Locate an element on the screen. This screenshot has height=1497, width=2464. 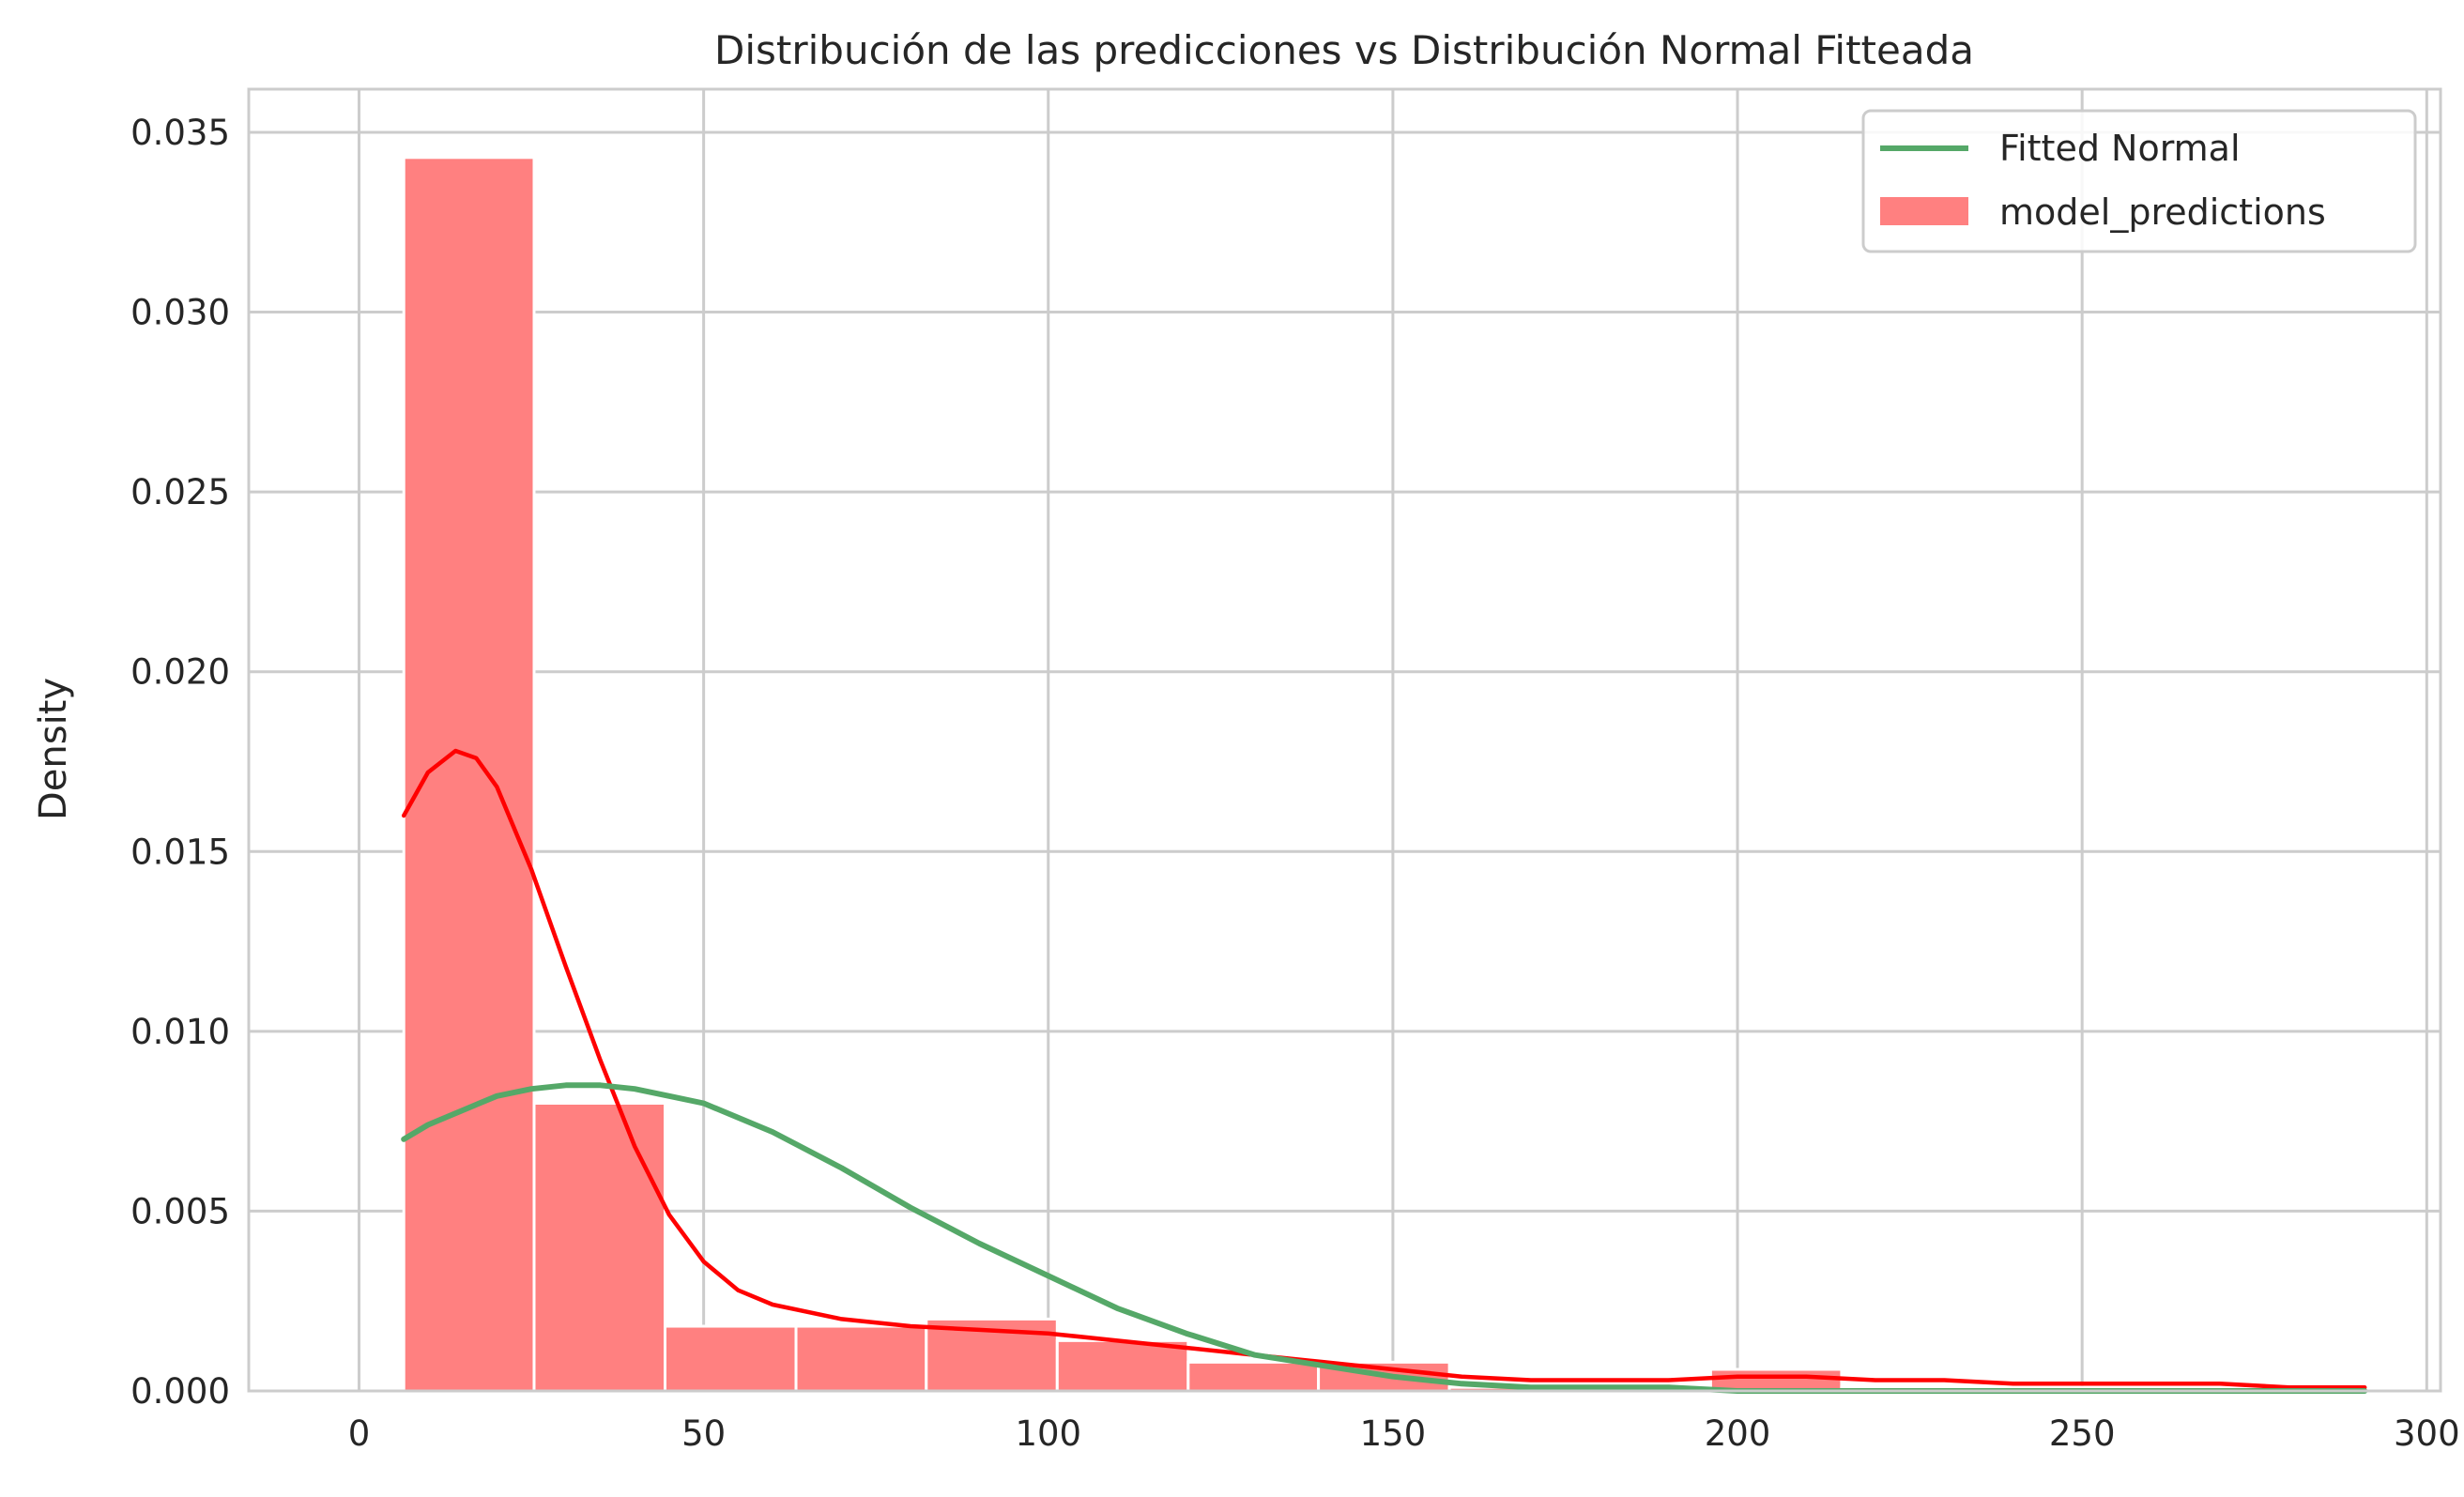
y-tick-label: 0.000 is located at coordinates (180, 1391).